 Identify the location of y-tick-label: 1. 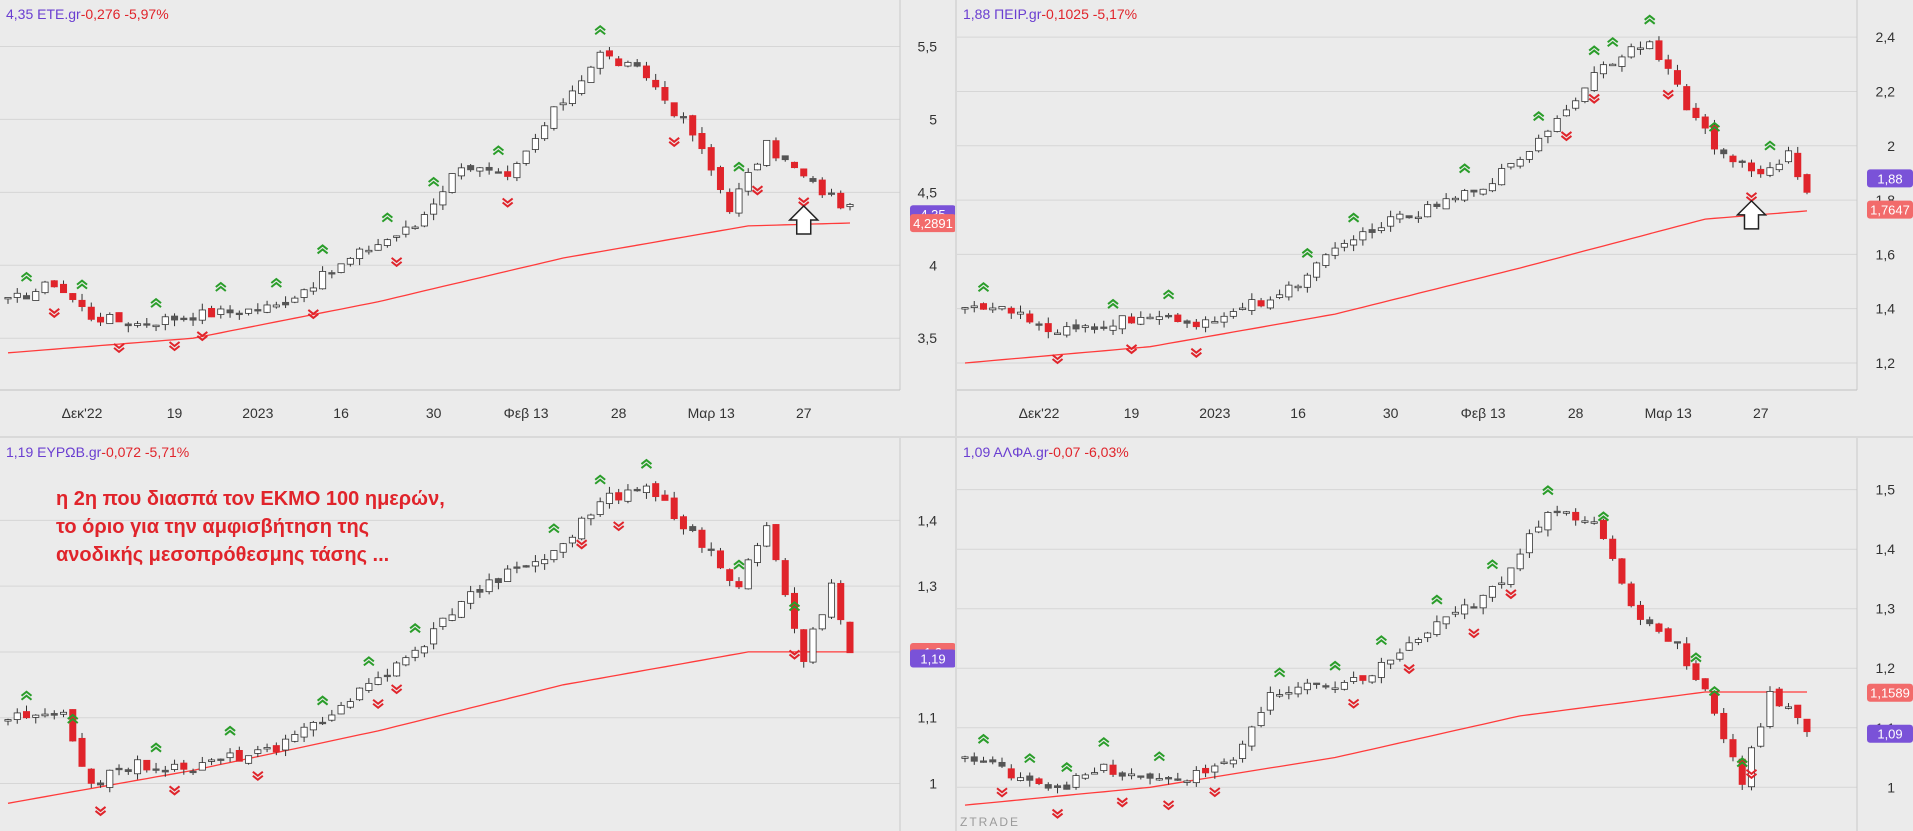
(1891, 787).